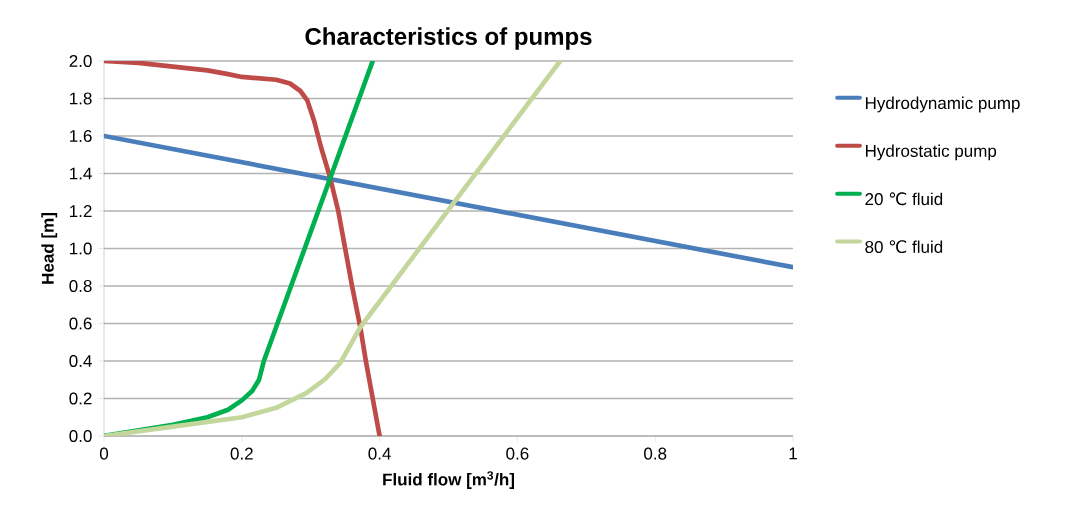  I want to click on x-axis-title: Fluid flow [m$^{3}$/h], so click(448, 480).